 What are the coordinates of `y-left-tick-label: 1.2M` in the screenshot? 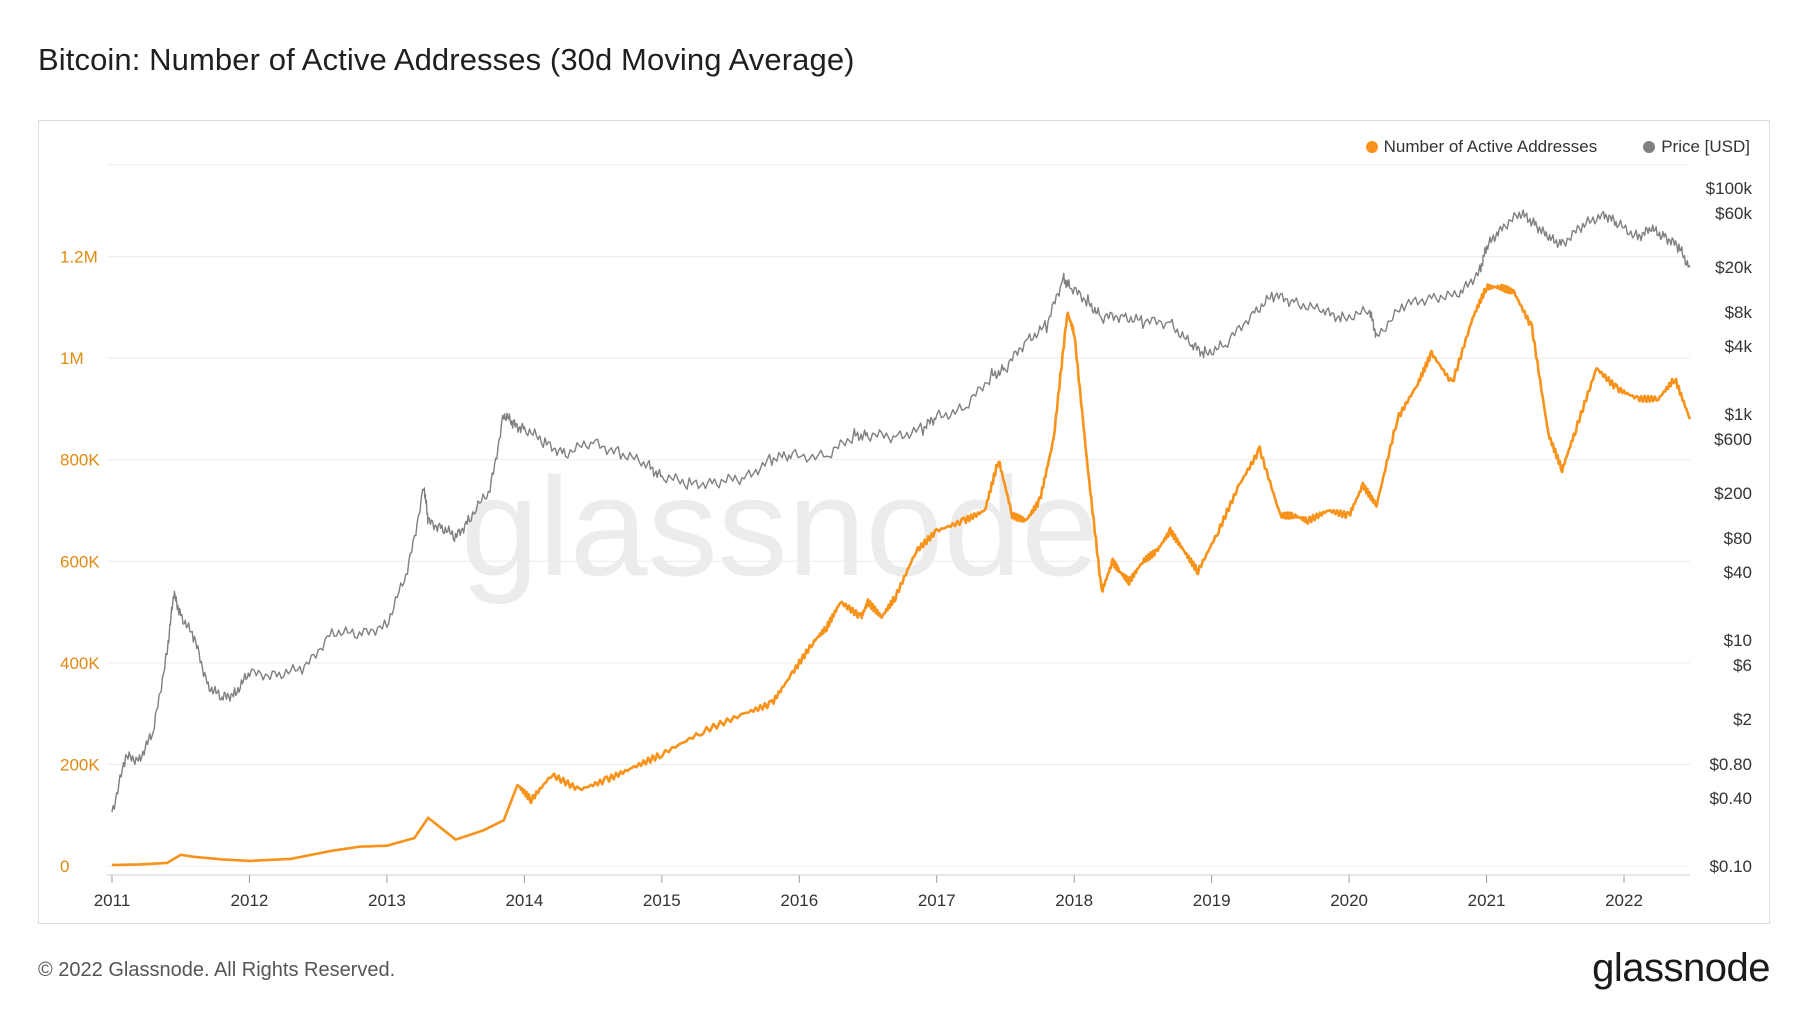 It's located at (79, 257).